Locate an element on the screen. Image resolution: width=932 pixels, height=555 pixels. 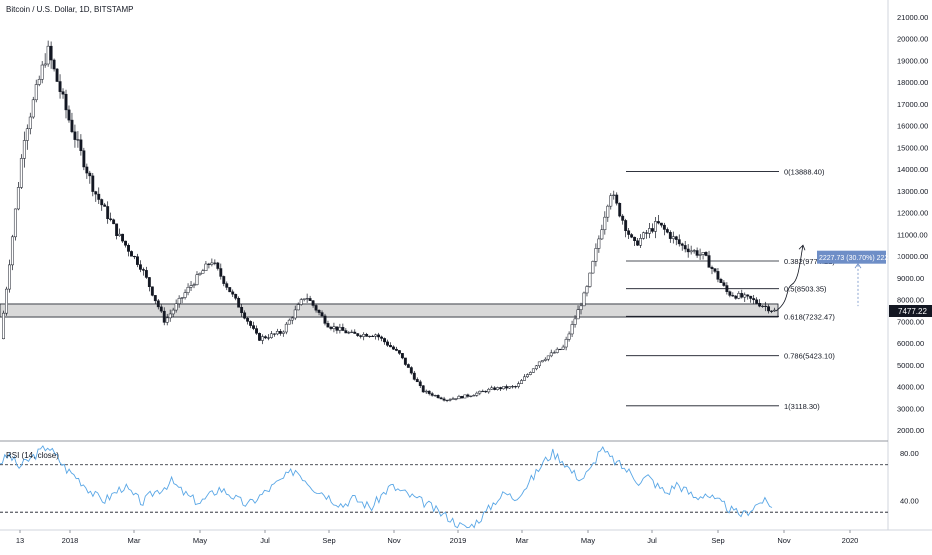
price-tick-label: 2000.00 is located at coordinates (910, 430).